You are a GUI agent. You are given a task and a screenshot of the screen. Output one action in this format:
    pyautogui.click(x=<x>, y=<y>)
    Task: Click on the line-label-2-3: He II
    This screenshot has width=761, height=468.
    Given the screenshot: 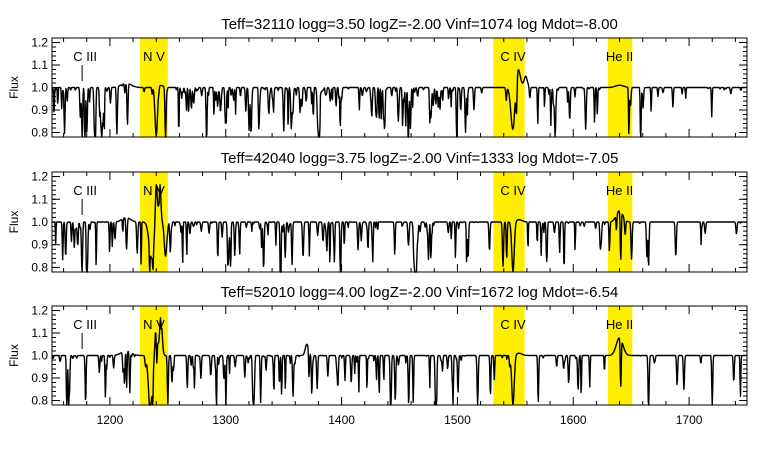 What is the action you would take?
    pyautogui.click(x=619, y=324)
    